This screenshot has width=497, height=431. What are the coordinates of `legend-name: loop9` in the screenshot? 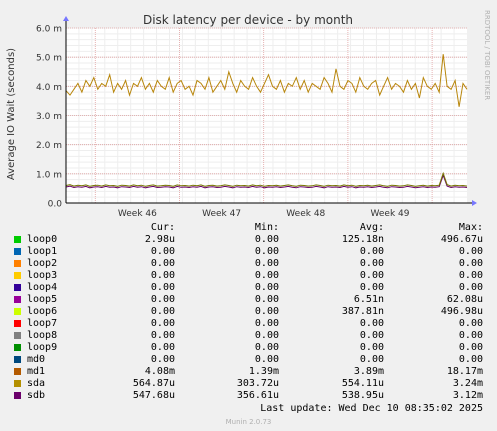 It's located at (42, 347).